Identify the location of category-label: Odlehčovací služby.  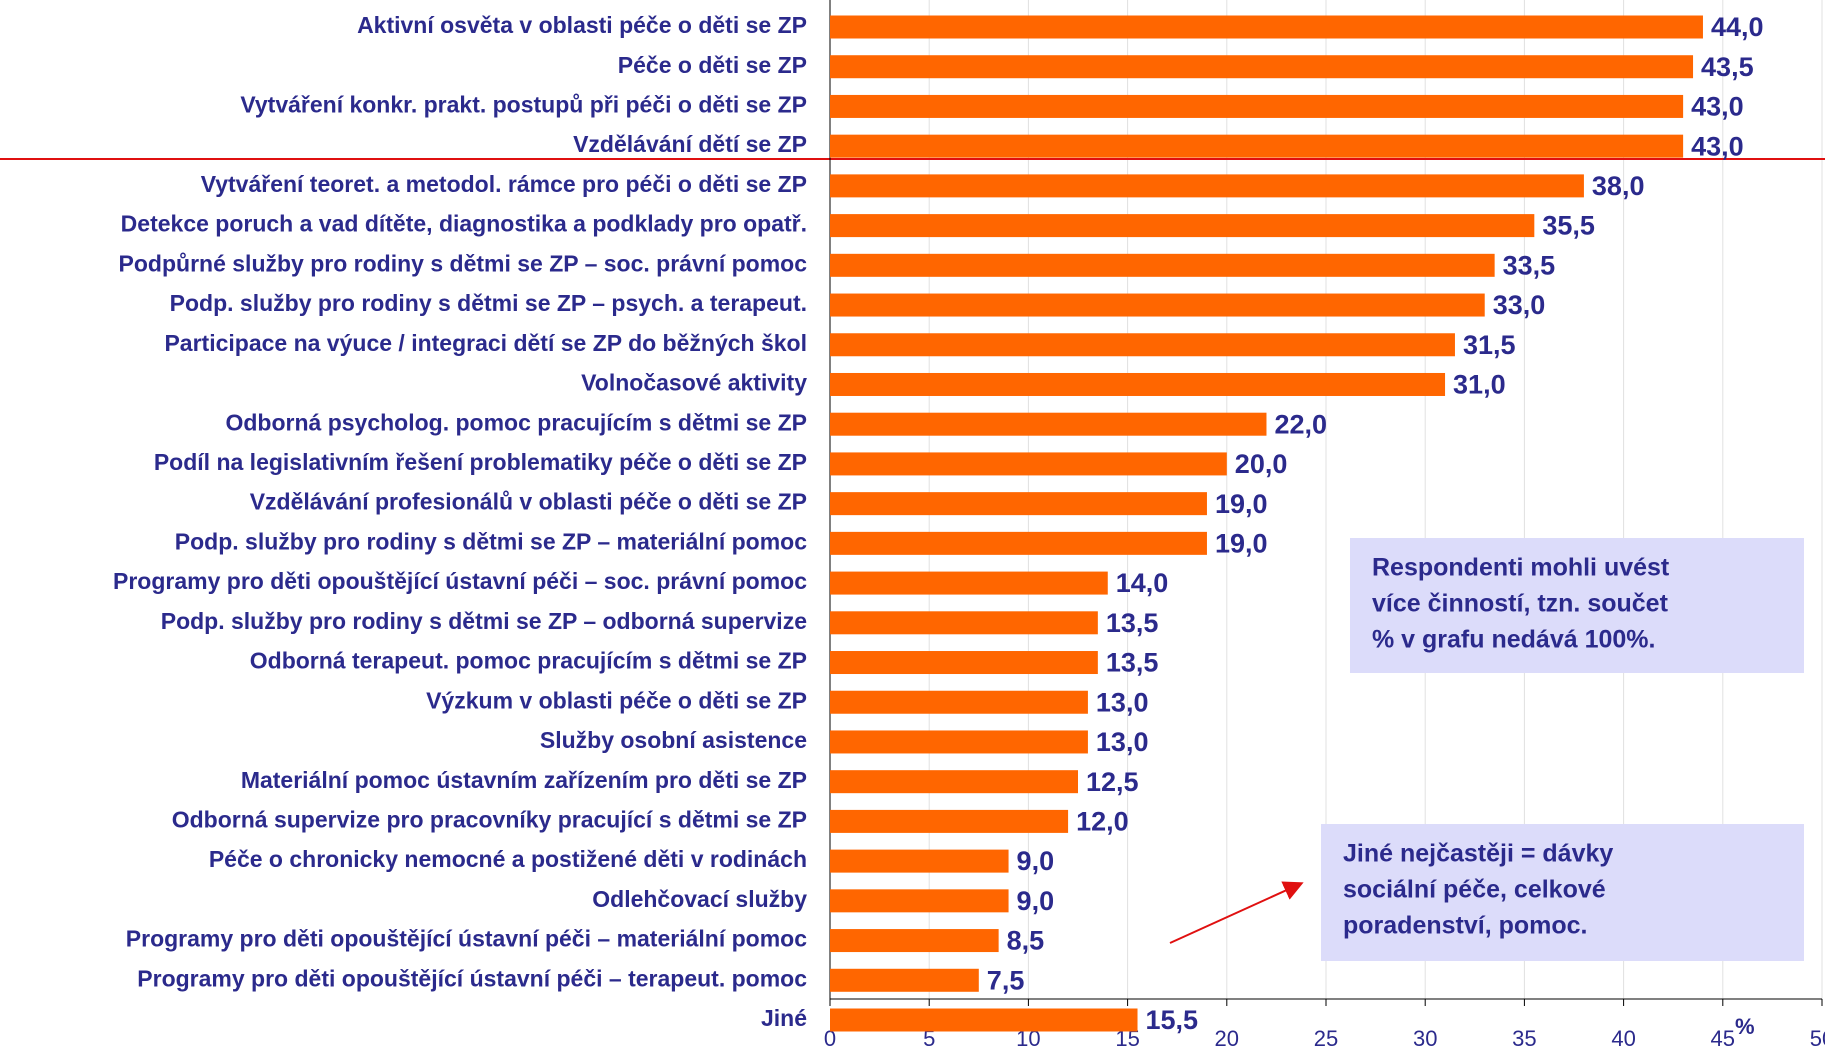
(699, 899).